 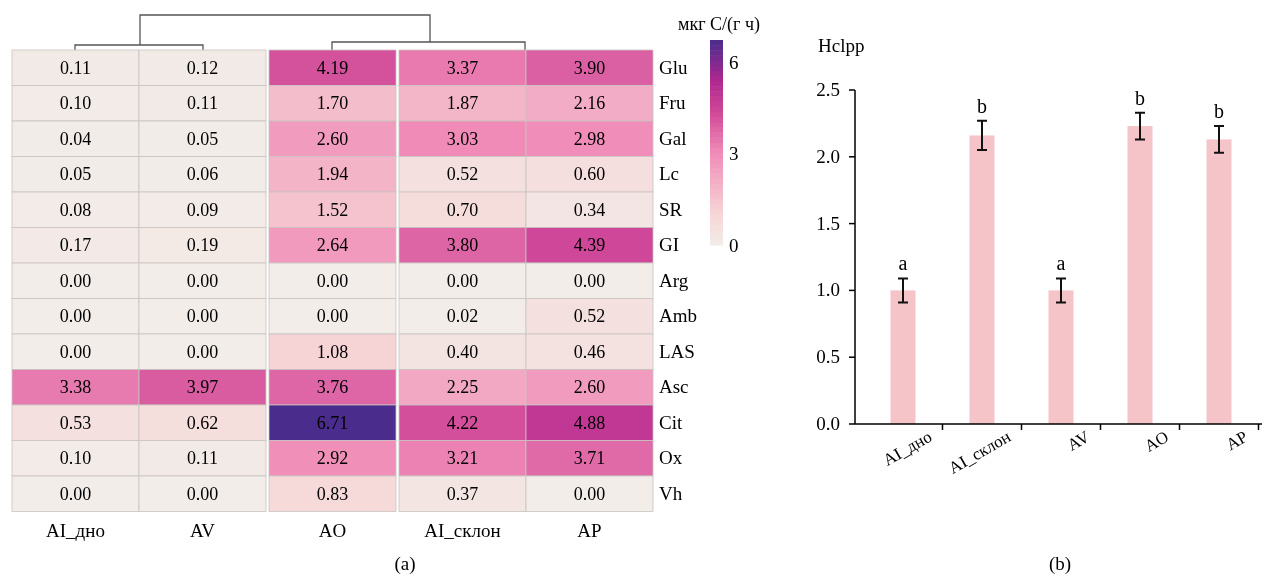 I want to click on y-tick-label: 0.5, so click(x=828, y=357).